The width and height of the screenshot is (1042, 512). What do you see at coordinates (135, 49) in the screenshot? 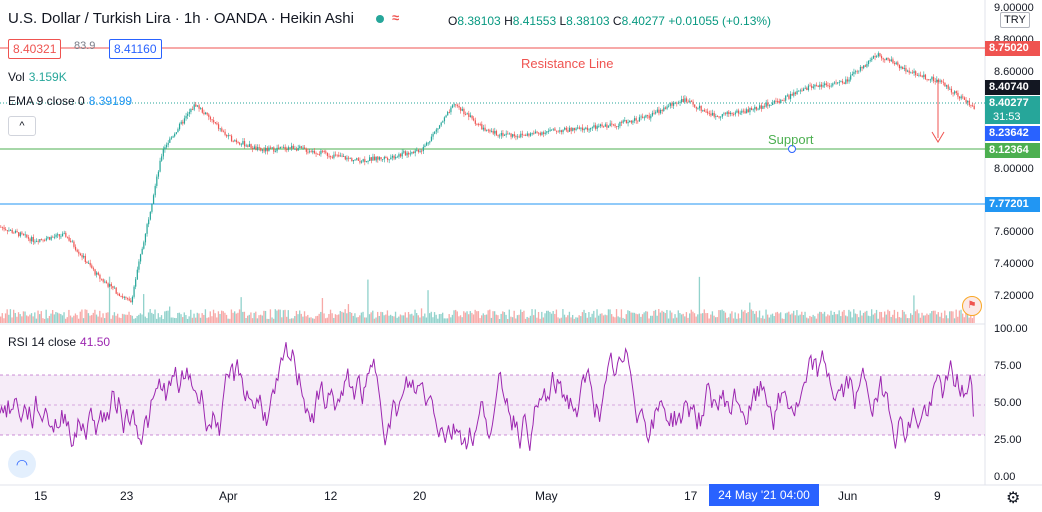
I see `buy-button: 8.41160` at bounding box center [135, 49].